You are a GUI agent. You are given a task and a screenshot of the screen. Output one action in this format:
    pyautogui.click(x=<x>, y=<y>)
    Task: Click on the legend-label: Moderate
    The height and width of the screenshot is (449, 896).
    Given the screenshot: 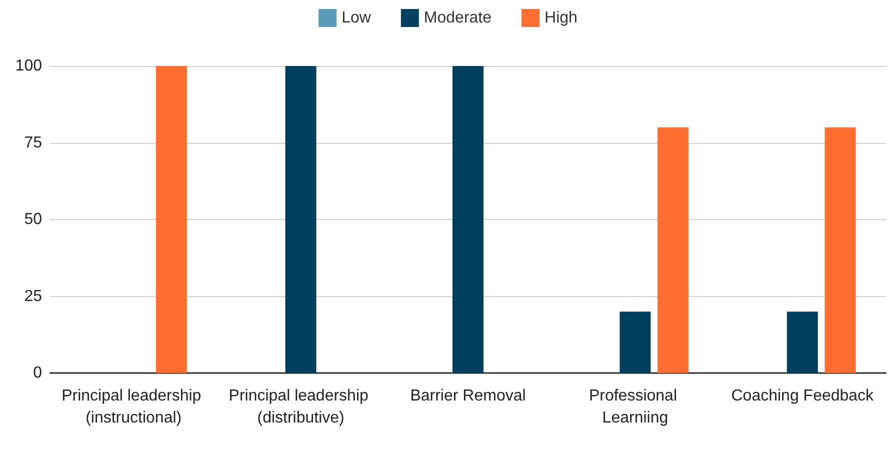 What is the action you would take?
    pyautogui.click(x=458, y=18)
    